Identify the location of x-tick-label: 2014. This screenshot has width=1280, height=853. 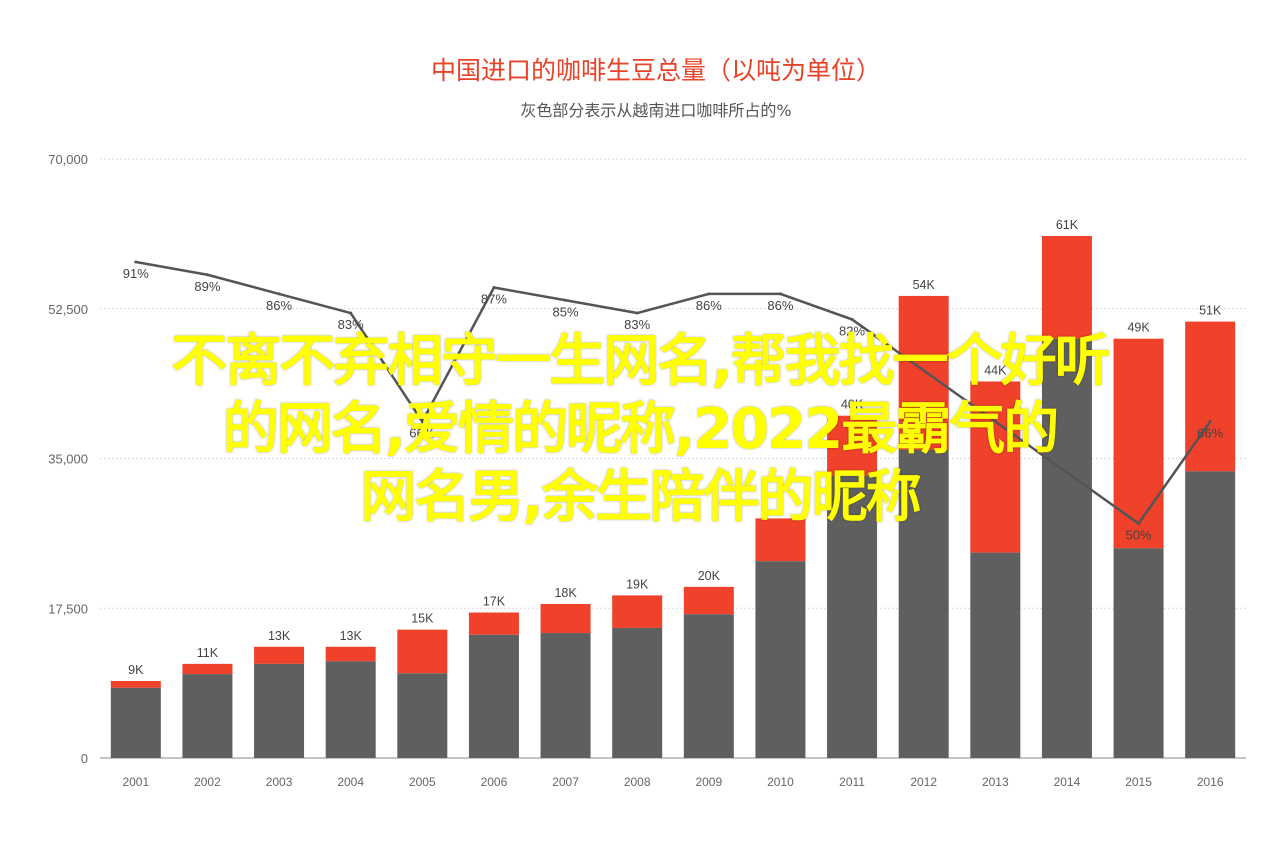
(1067, 782).